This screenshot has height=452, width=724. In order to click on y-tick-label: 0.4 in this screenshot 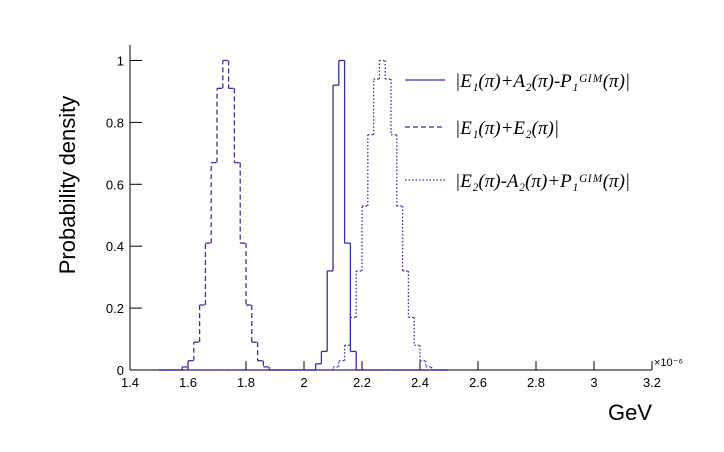, I will do `click(115, 246)`.